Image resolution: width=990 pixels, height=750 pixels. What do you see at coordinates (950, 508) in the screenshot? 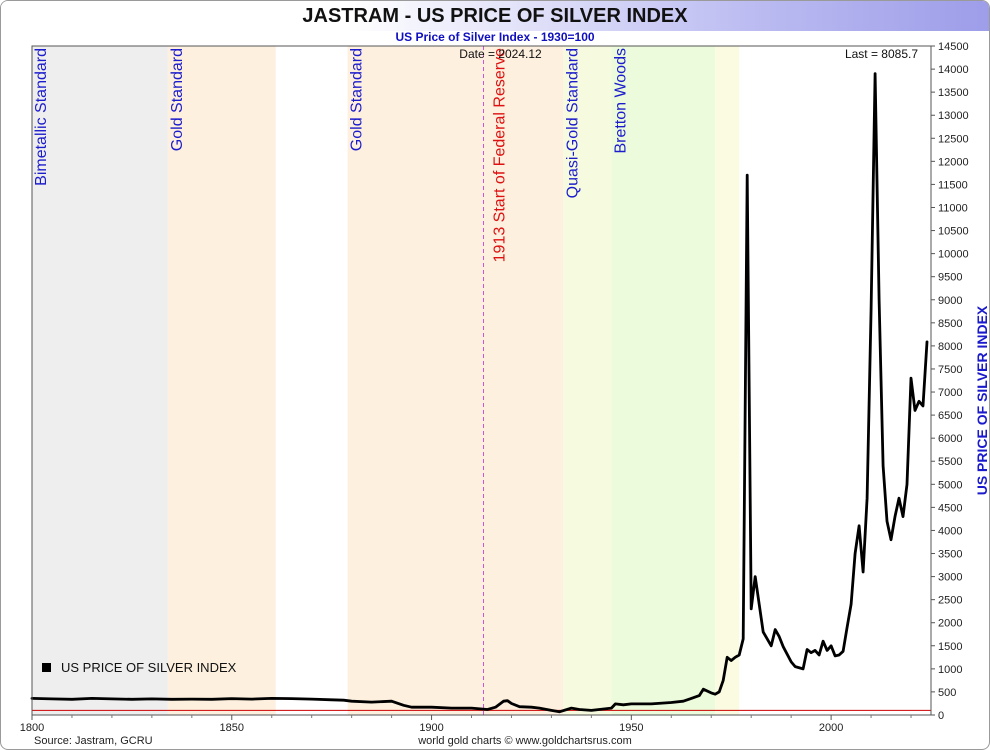
I see `y-tick-label: 4500` at bounding box center [950, 508].